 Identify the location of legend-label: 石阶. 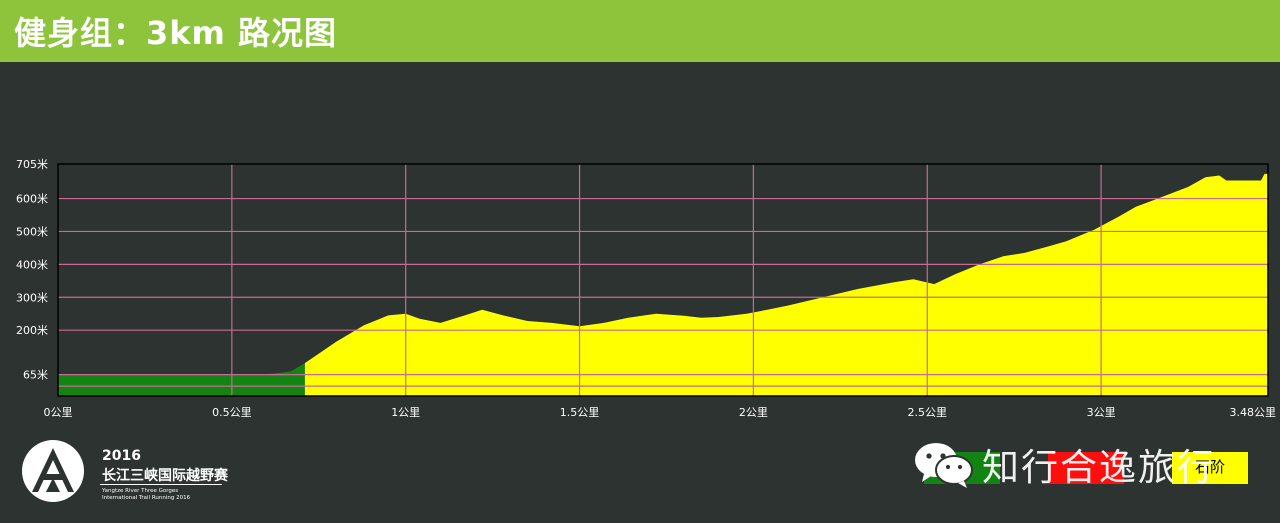
(1209, 467).